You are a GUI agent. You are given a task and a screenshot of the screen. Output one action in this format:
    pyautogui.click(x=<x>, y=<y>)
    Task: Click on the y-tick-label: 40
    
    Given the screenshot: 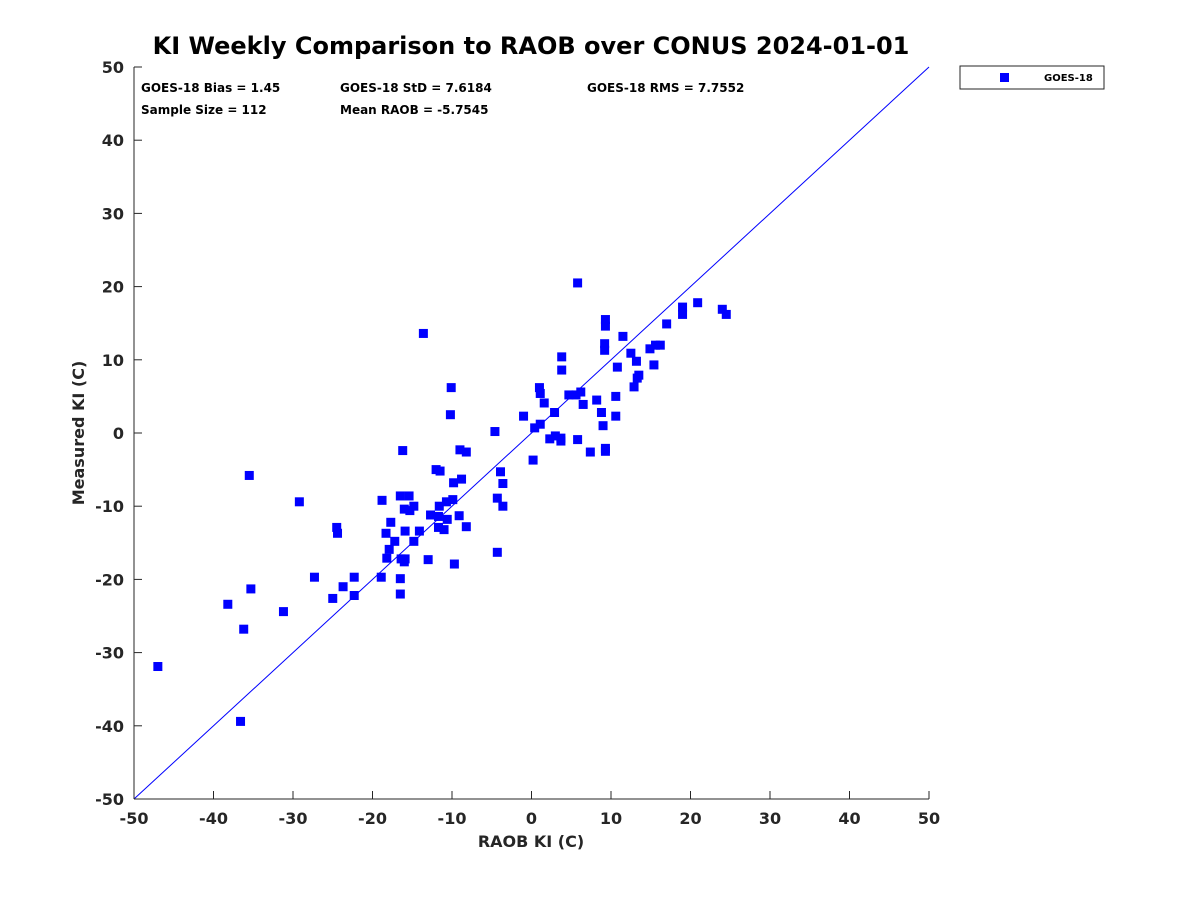 What is the action you would take?
    pyautogui.click(x=113, y=140)
    